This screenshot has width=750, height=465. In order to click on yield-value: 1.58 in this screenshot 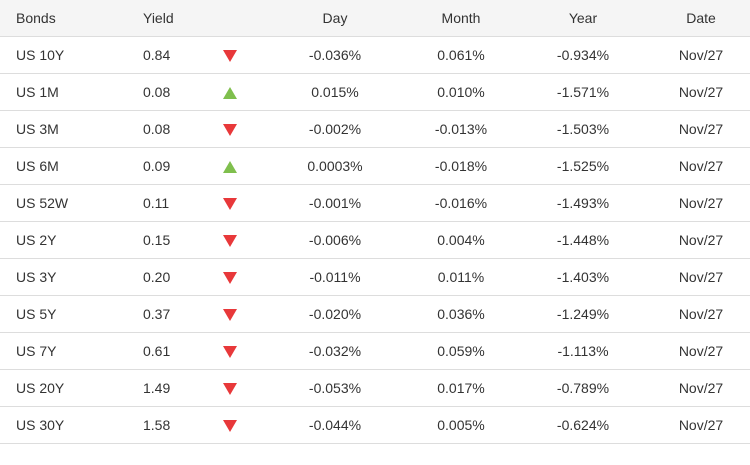, I will do `click(172, 425)`.